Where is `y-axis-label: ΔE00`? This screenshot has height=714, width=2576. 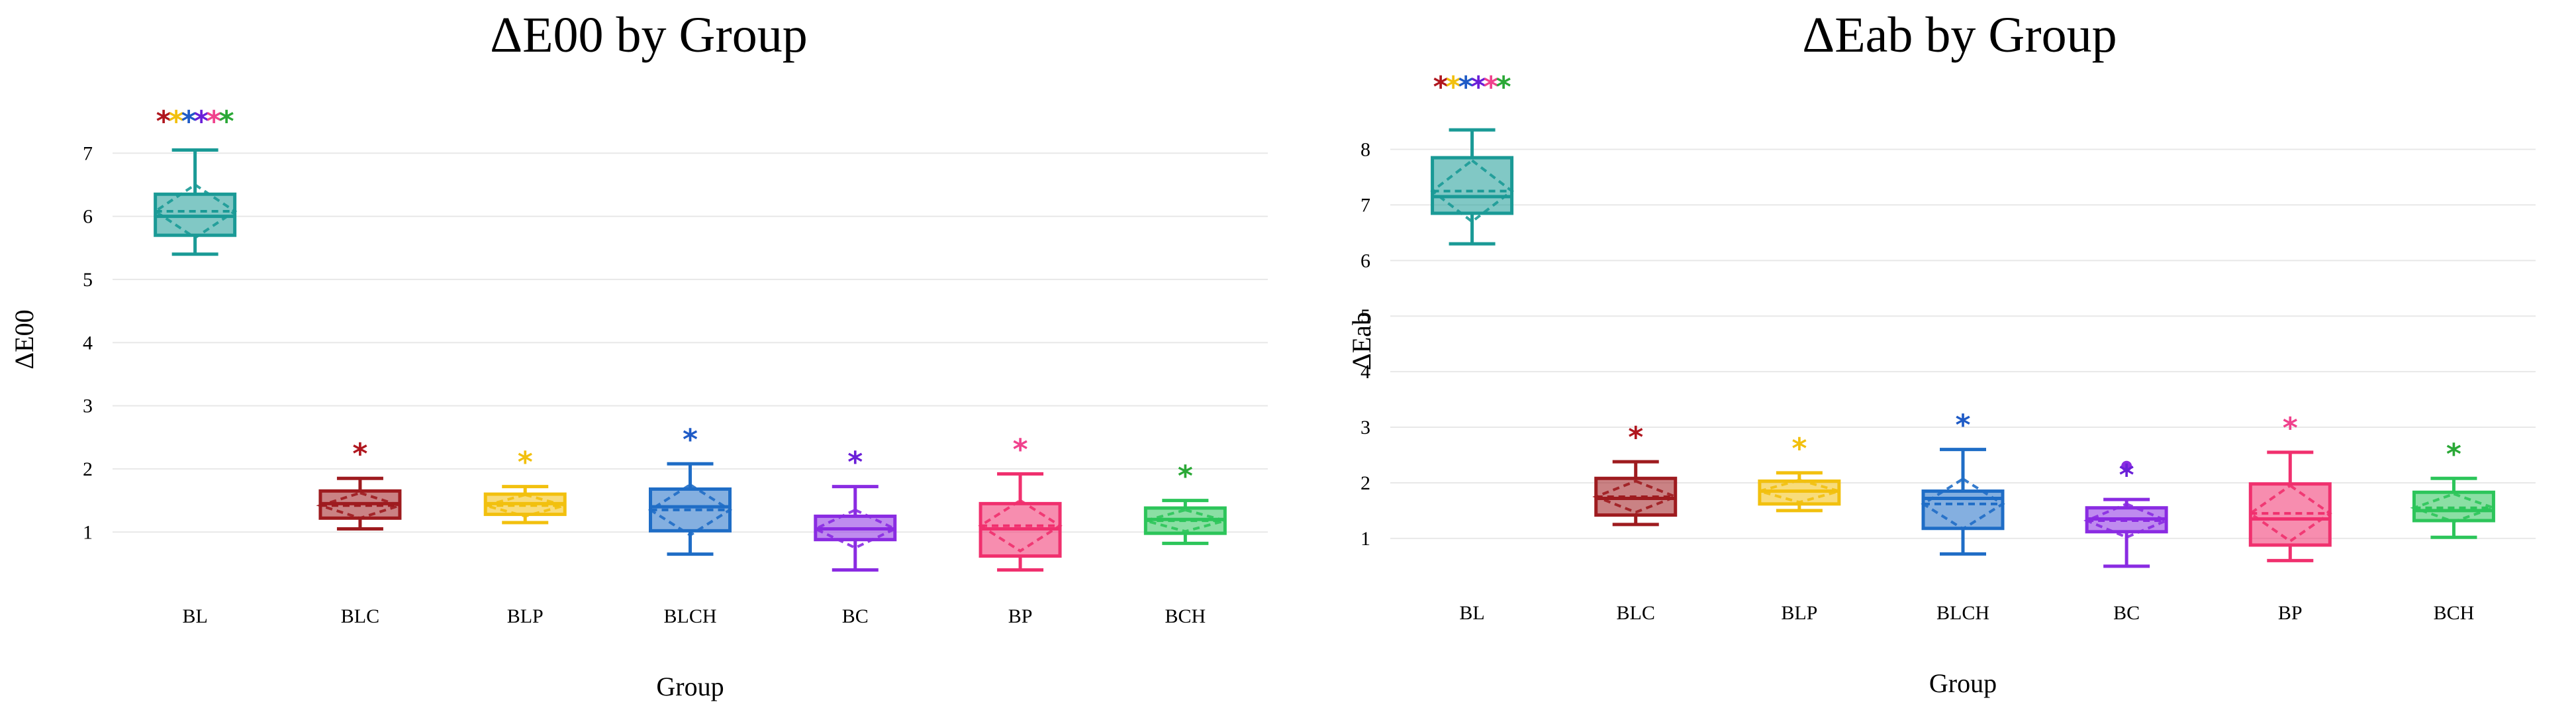
y-axis-label: ΔE00 is located at coordinates (24, 339).